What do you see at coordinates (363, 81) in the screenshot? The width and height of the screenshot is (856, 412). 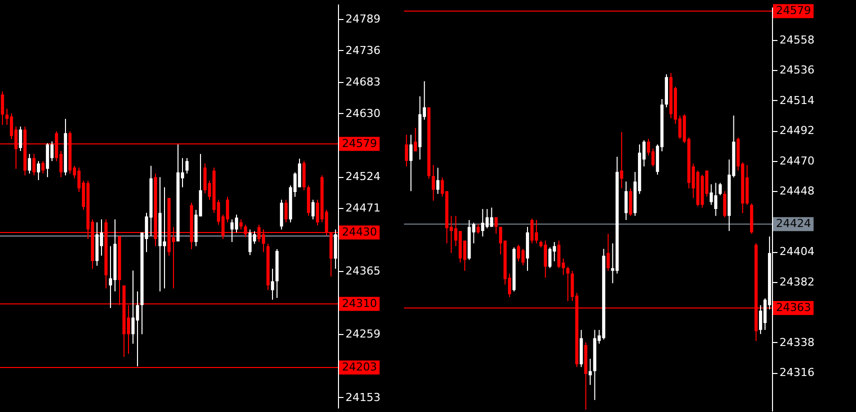 I see `y-tick-label: 24683` at bounding box center [363, 81].